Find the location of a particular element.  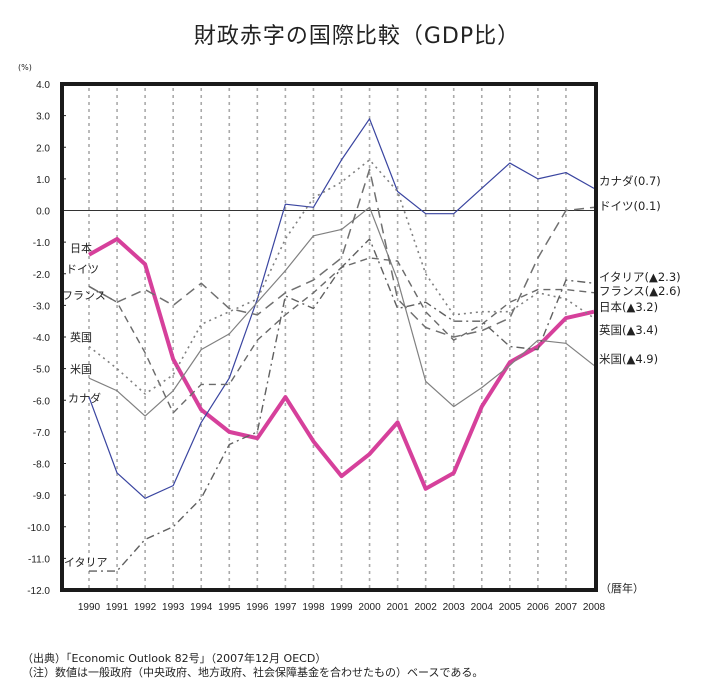

x-tick-label: 1992 is located at coordinates (145, 607).